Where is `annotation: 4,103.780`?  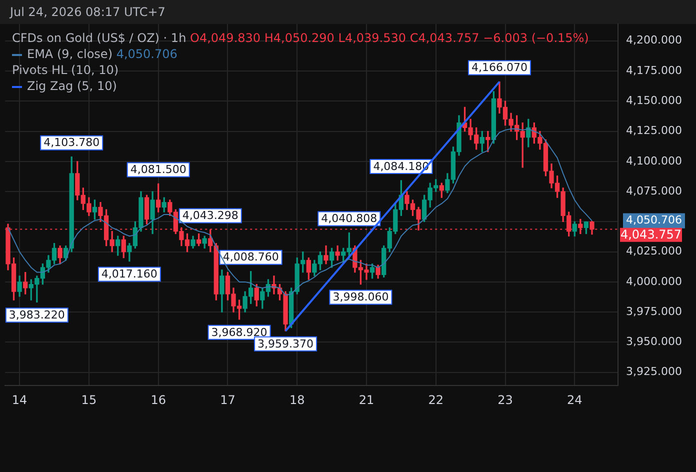
annotation: 4,103.780 is located at coordinates (72, 143).